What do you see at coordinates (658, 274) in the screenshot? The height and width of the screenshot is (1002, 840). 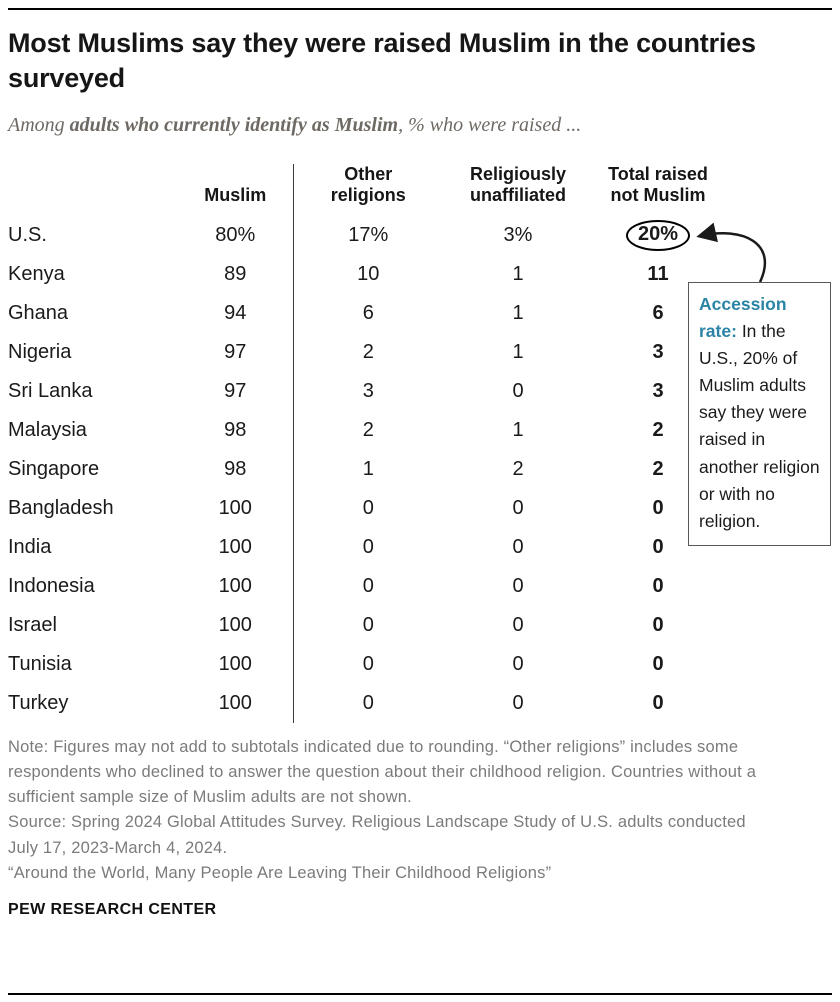 I see `value-cell: 11` at bounding box center [658, 274].